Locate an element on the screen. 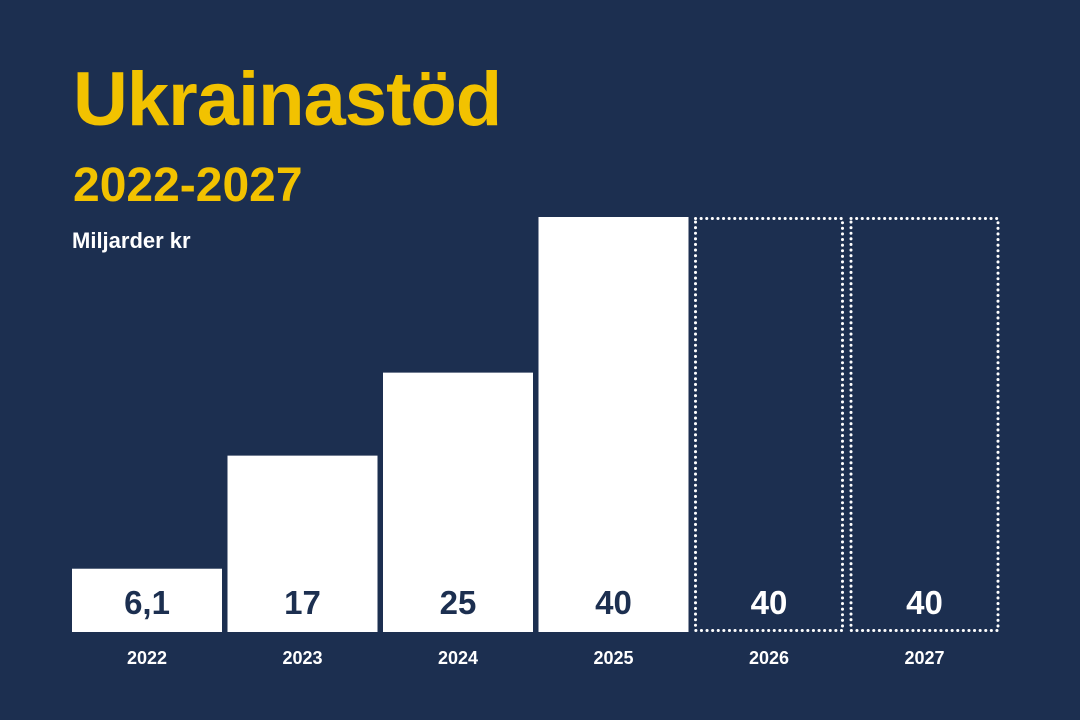  chart-subtitle: 2022-2027 is located at coordinates (188, 185).